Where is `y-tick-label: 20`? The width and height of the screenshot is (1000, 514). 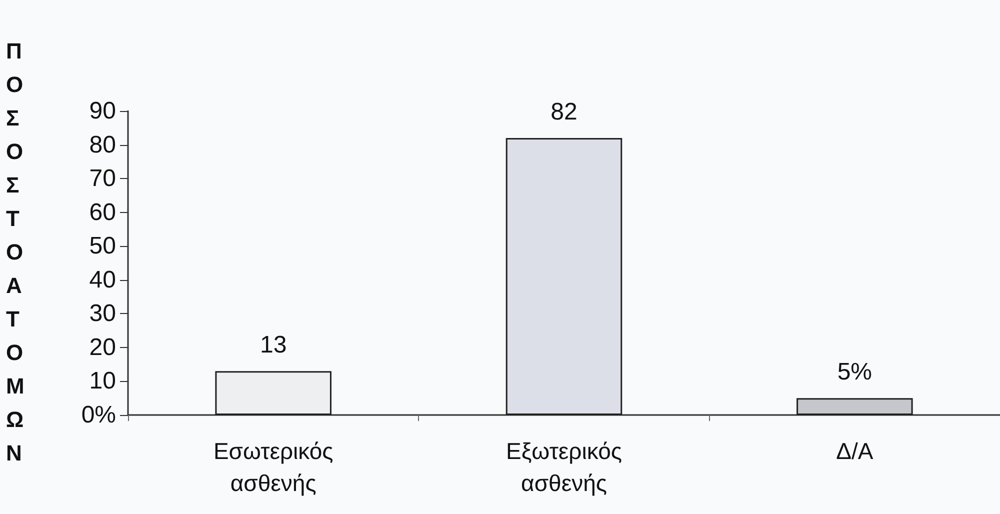
y-tick-label: 20 is located at coordinates (102, 347).